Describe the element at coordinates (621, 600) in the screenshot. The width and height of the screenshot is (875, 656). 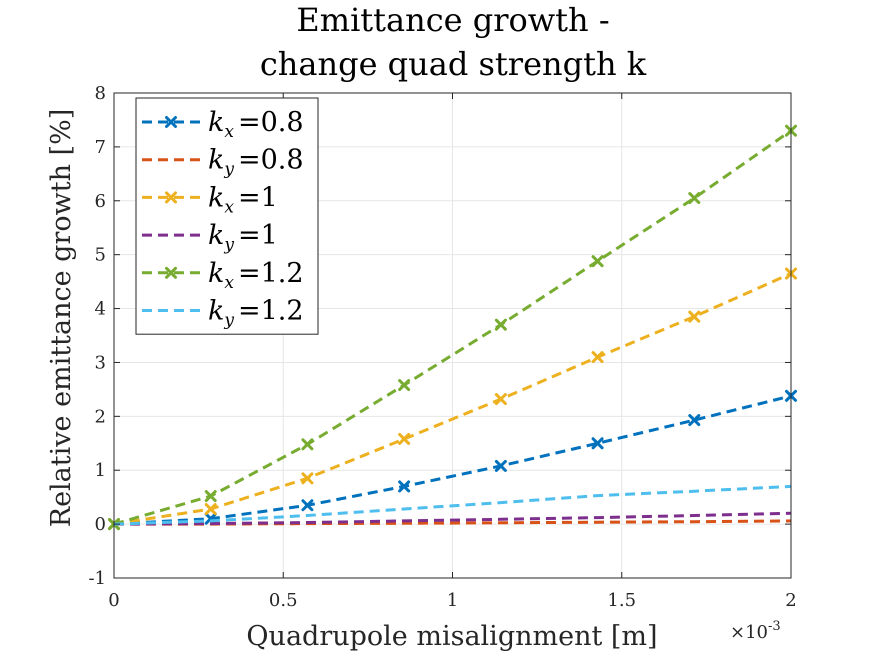
I see `x-tick-label: 1.5` at that location.